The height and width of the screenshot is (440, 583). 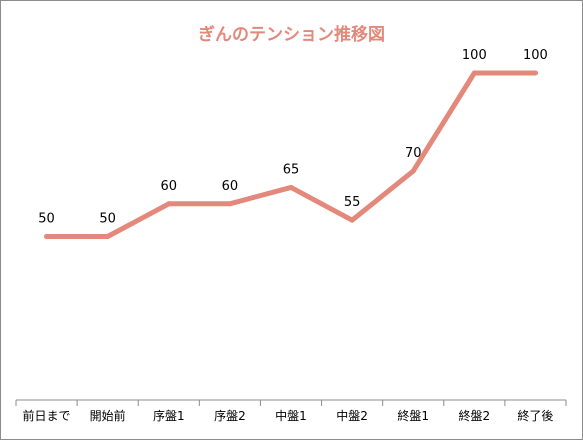 What do you see at coordinates (413, 415) in the screenshot?
I see `x-tick-label: 終盤1` at bounding box center [413, 415].